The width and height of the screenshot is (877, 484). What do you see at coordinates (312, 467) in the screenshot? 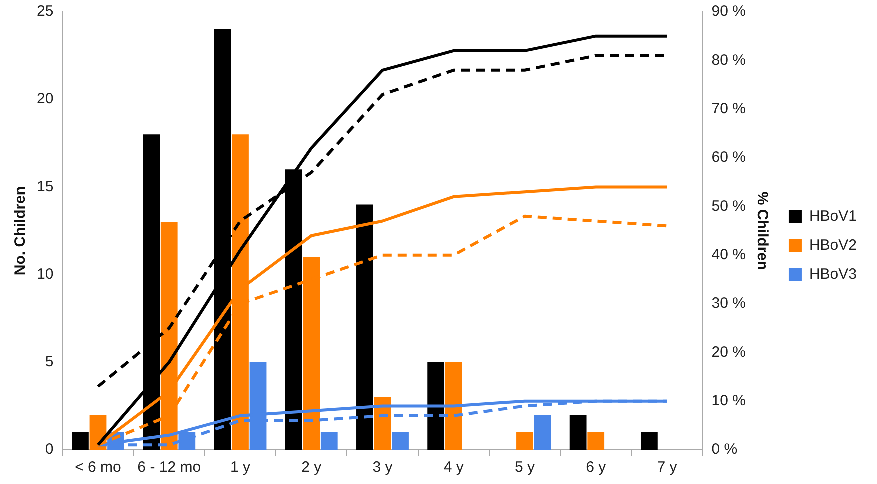
I see `x-tick-label: 2 y` at bounding box center [312, 467].